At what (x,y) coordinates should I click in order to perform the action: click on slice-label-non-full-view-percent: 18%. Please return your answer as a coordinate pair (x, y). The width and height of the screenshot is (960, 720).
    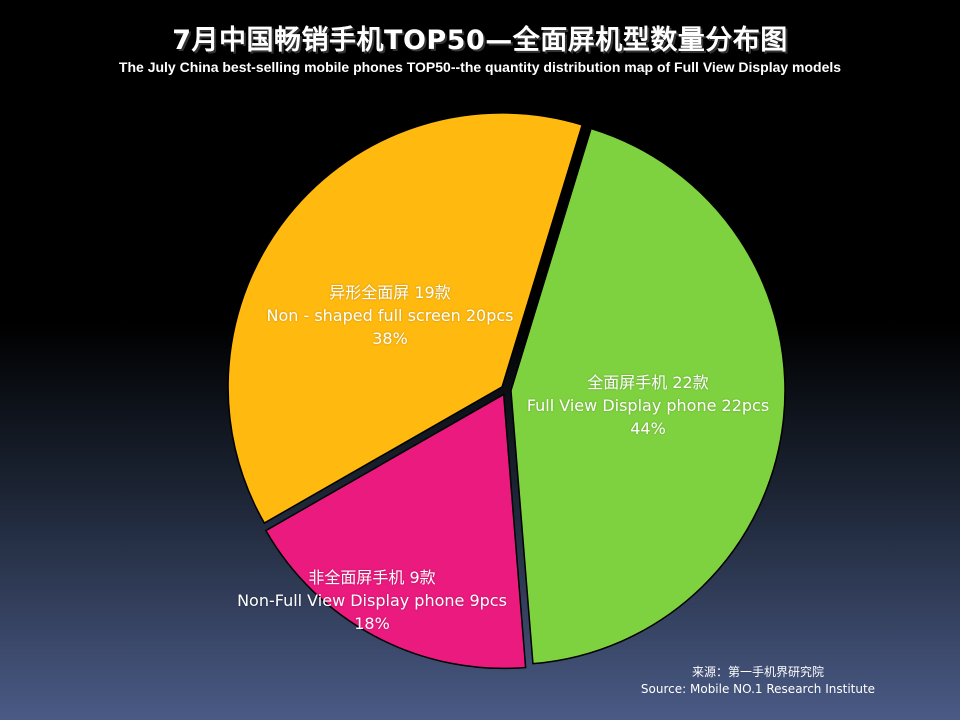
    Looking at the image, I should click on (372, 623).